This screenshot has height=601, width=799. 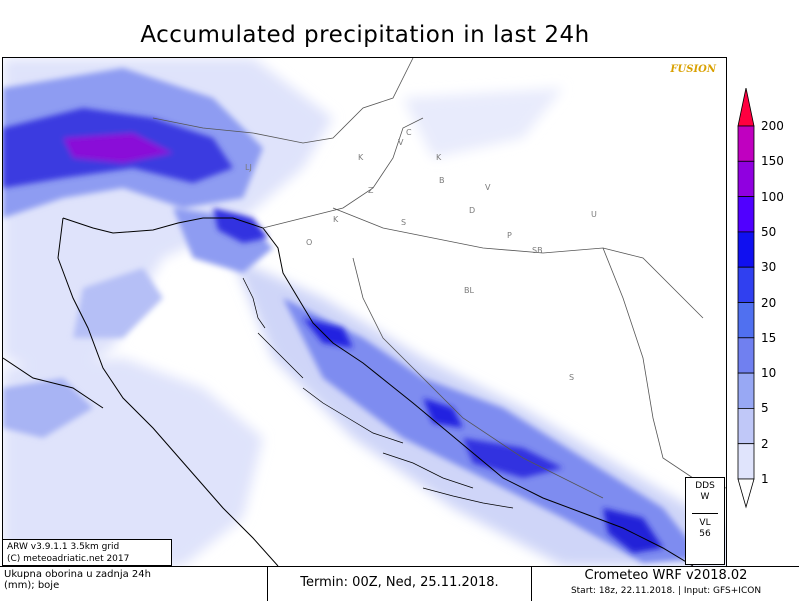 I want to click on city-label-lj: LJ, so click(x=248, y=167).